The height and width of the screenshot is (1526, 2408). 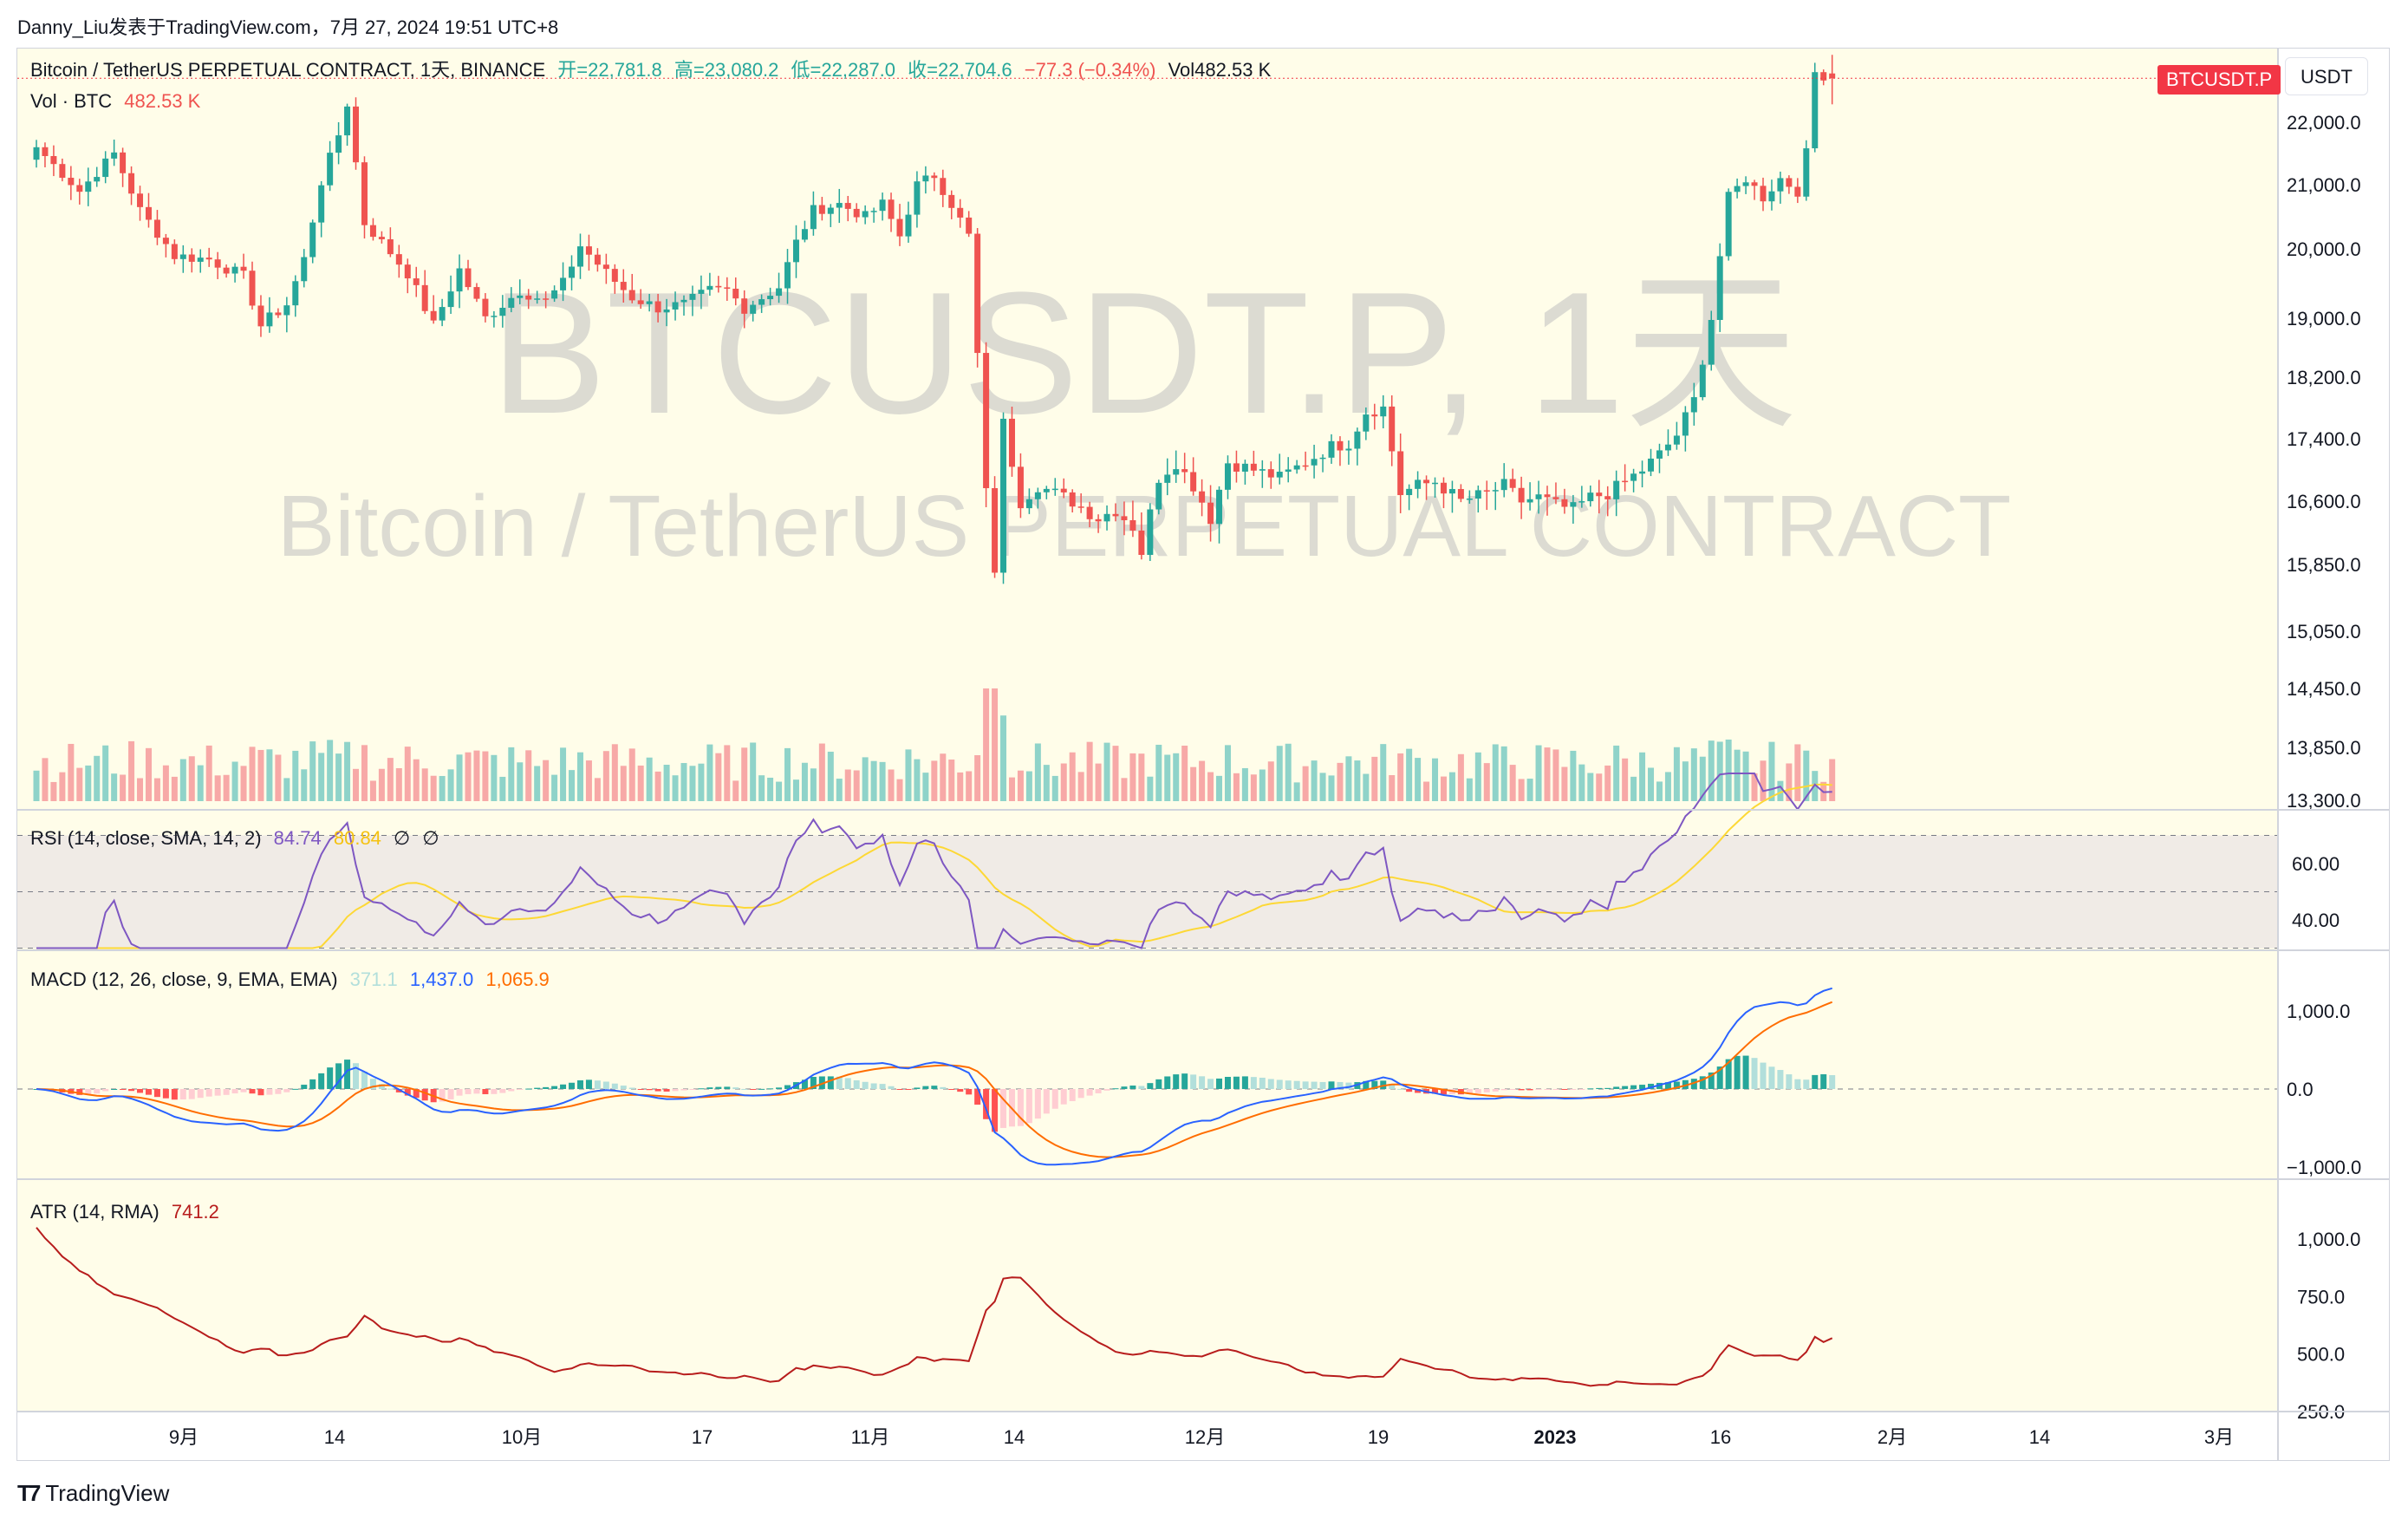 I want to click on price-tick-label: 15,050.0, so click(x=2324, y=631).